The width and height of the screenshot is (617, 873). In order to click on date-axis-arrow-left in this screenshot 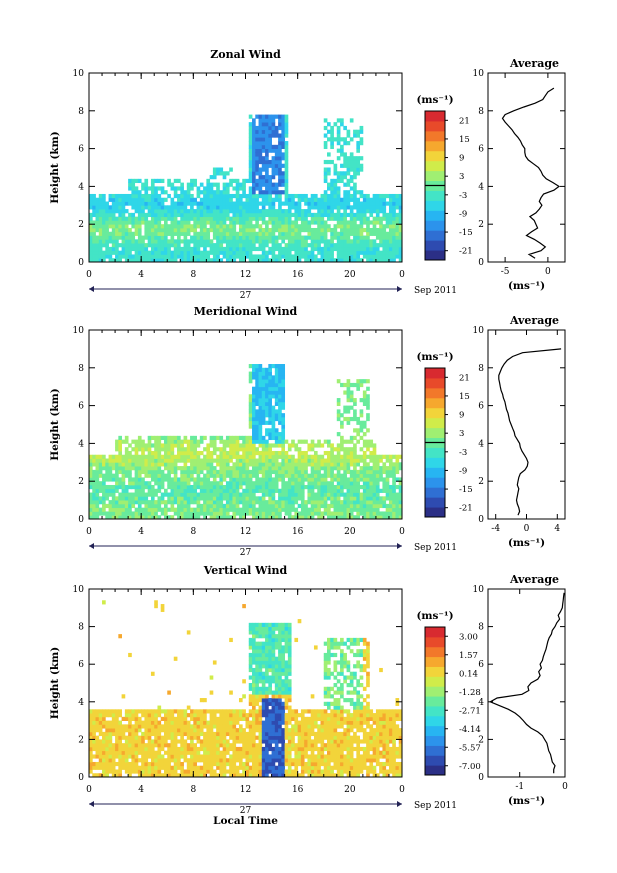, I will do `click(91, 546)`.